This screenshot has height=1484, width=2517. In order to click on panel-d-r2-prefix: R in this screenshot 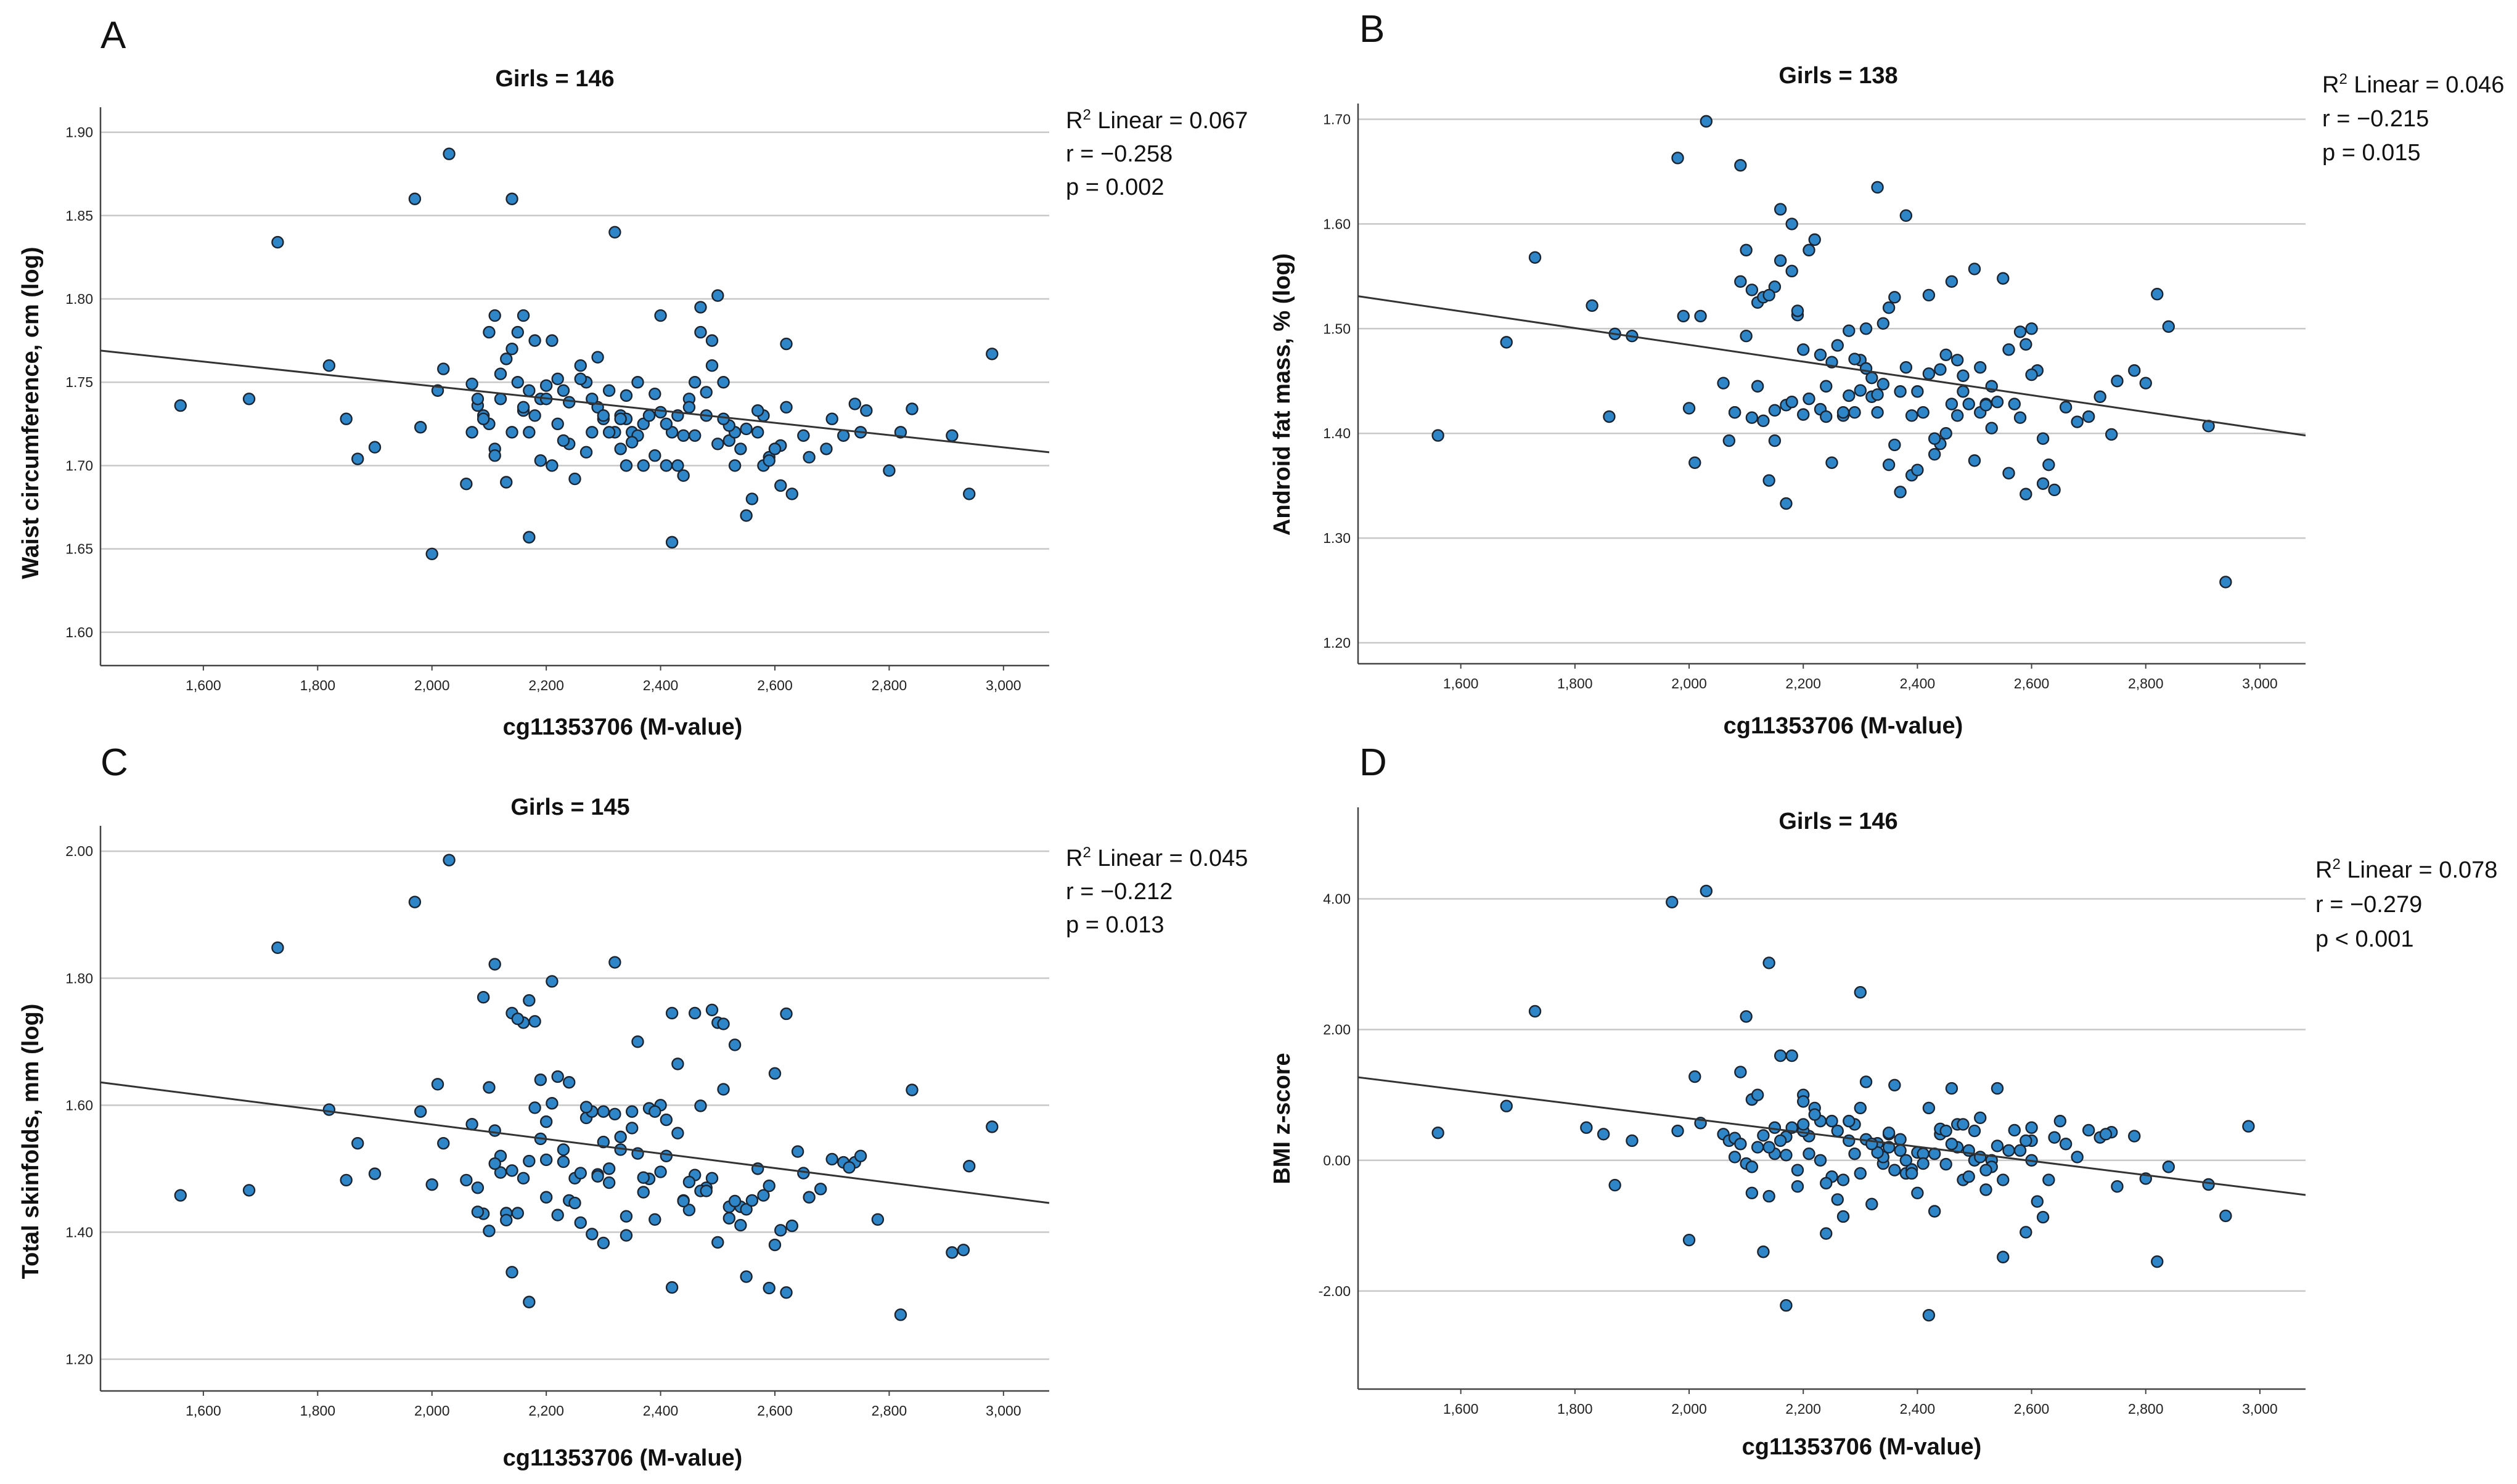, I will do `click(2323, 870)`.